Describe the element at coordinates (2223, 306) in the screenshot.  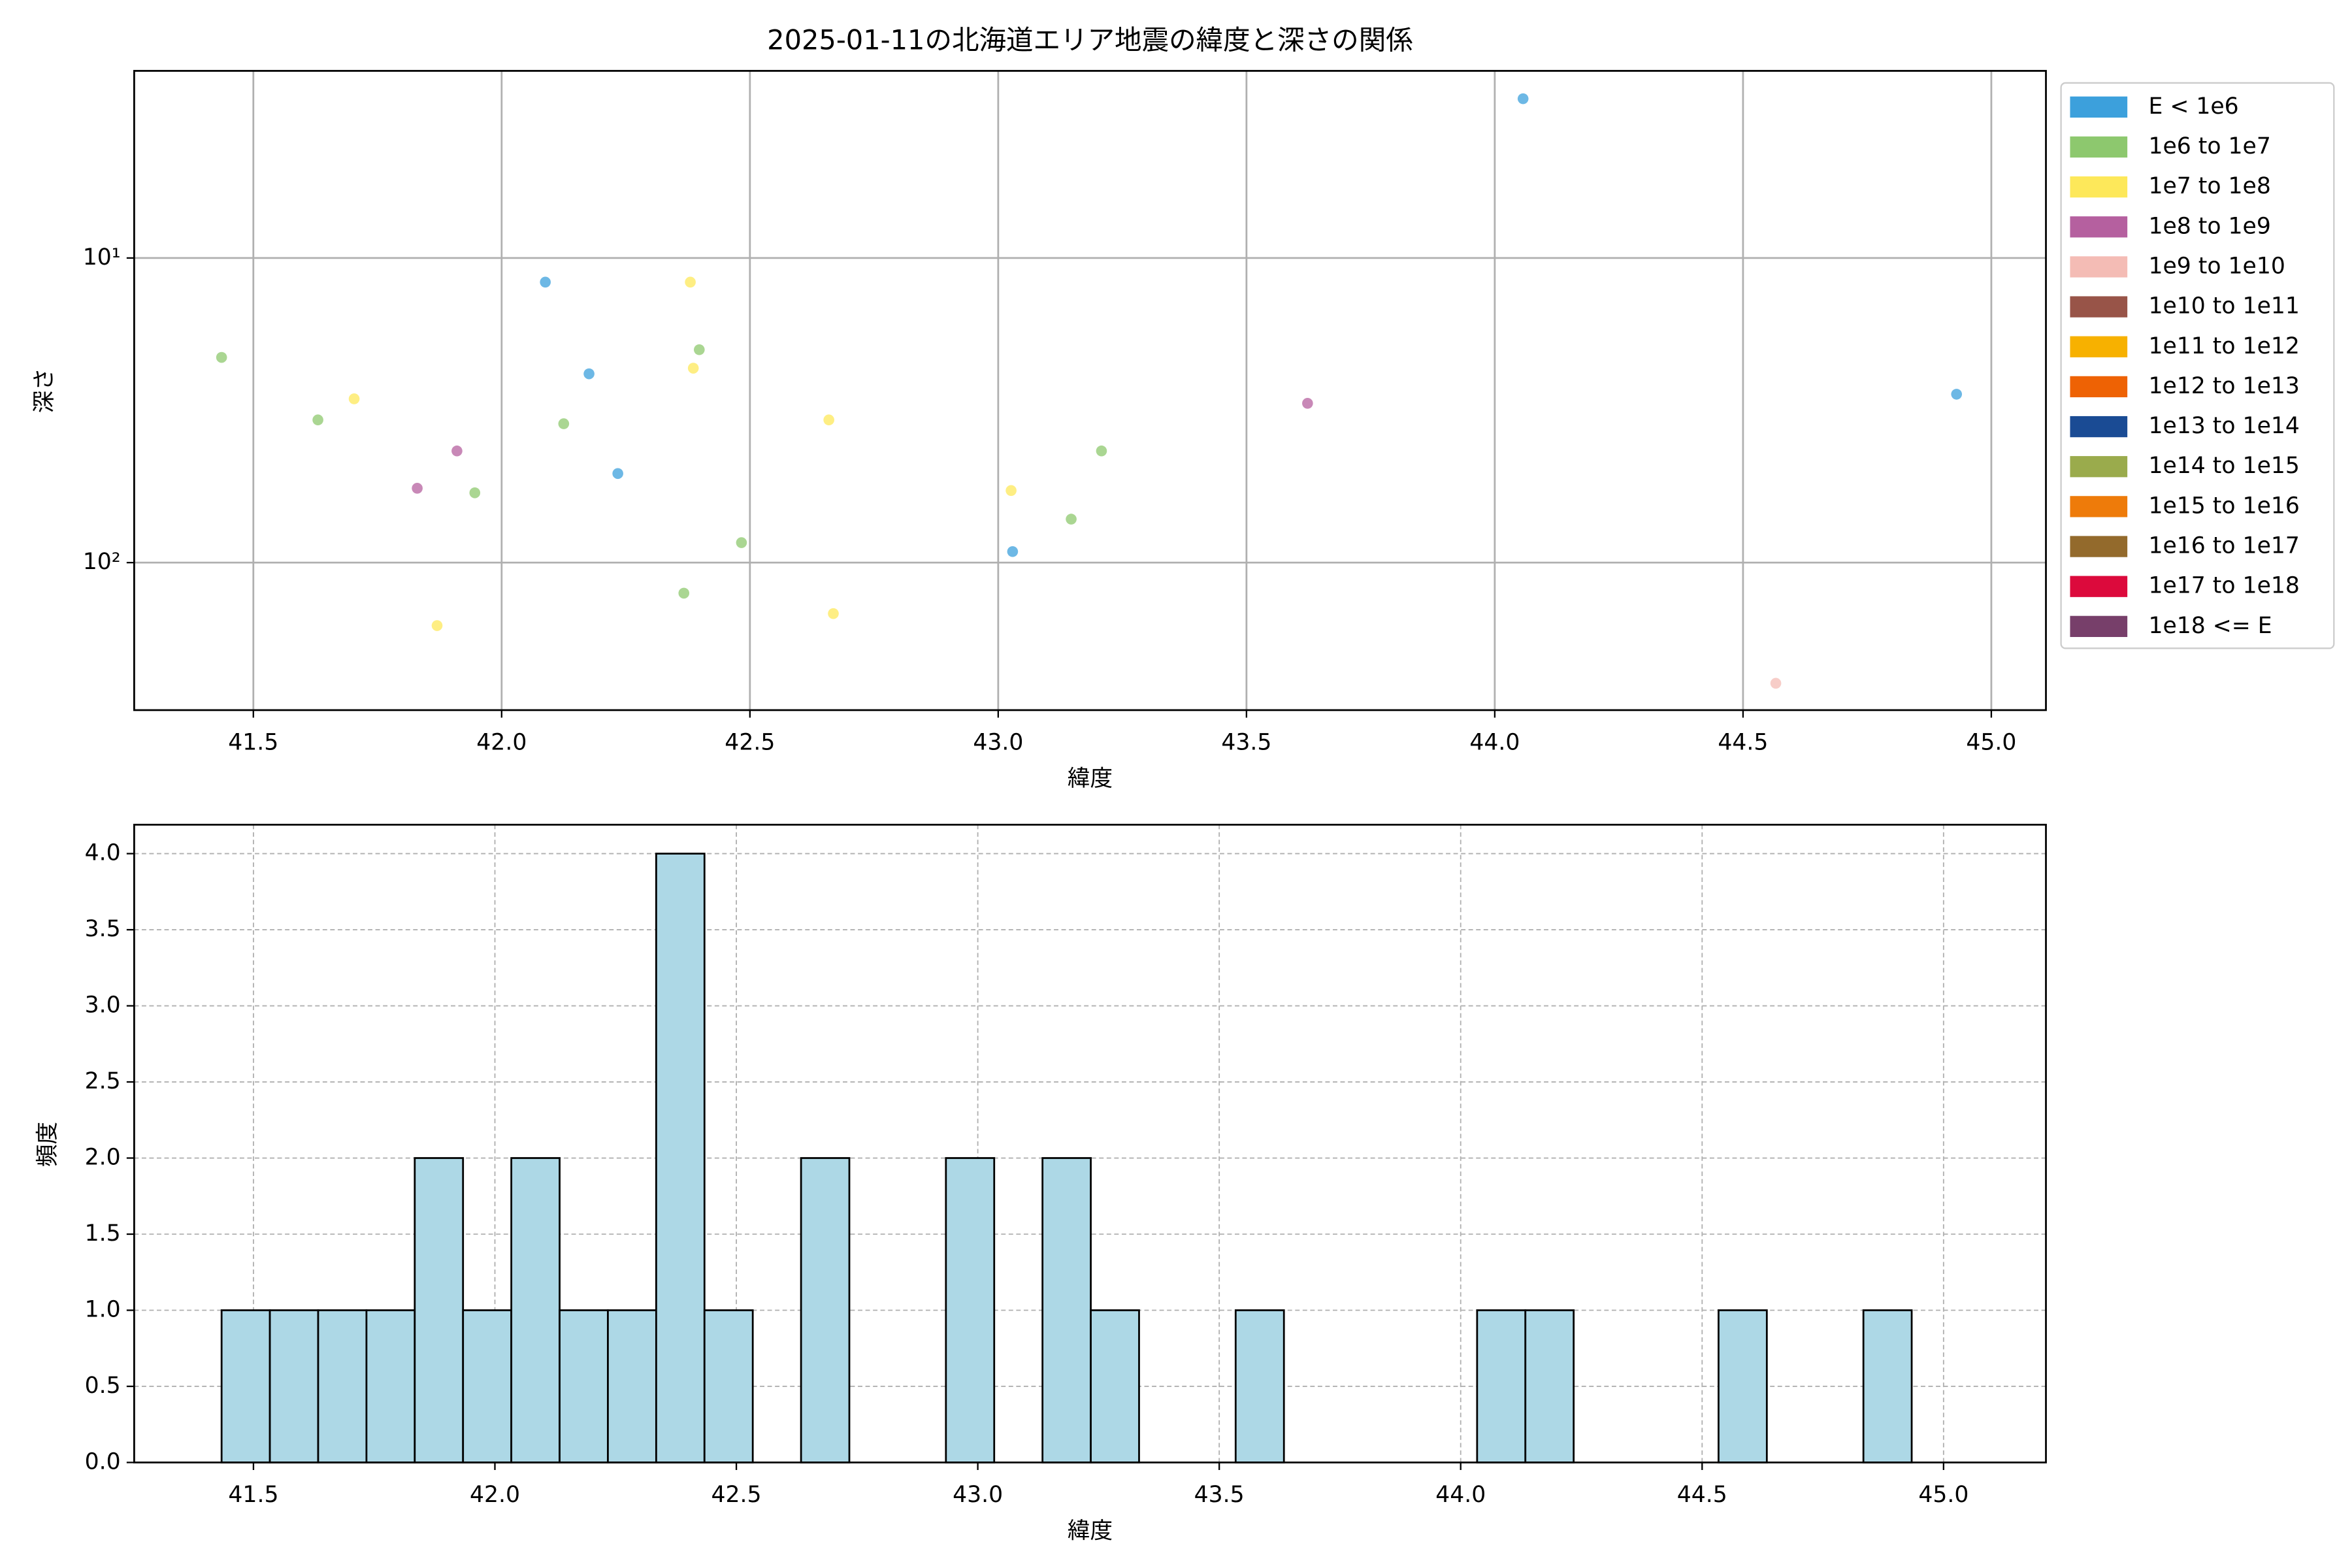
I see `legend-label: 1e10 to 1e11` at that location.